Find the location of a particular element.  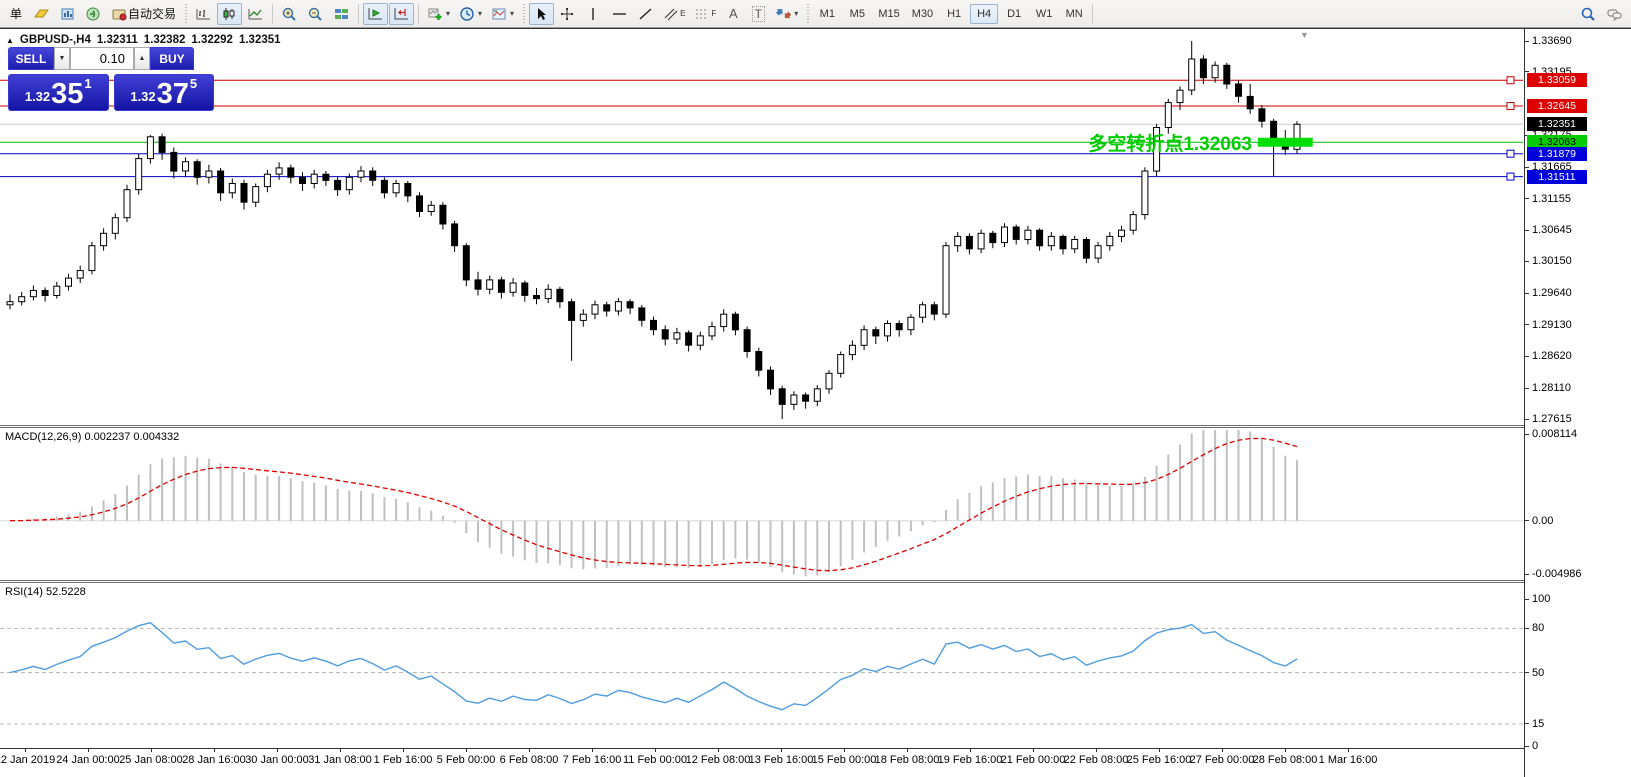

candlestick-icon is located at coordinates (229, 13).